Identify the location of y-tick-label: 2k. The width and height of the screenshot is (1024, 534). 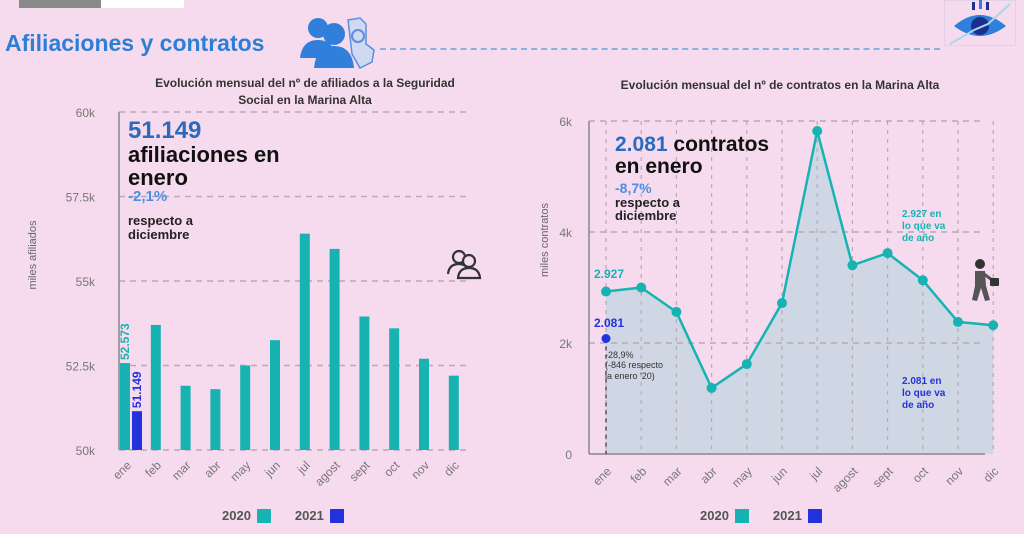
(566, 344).